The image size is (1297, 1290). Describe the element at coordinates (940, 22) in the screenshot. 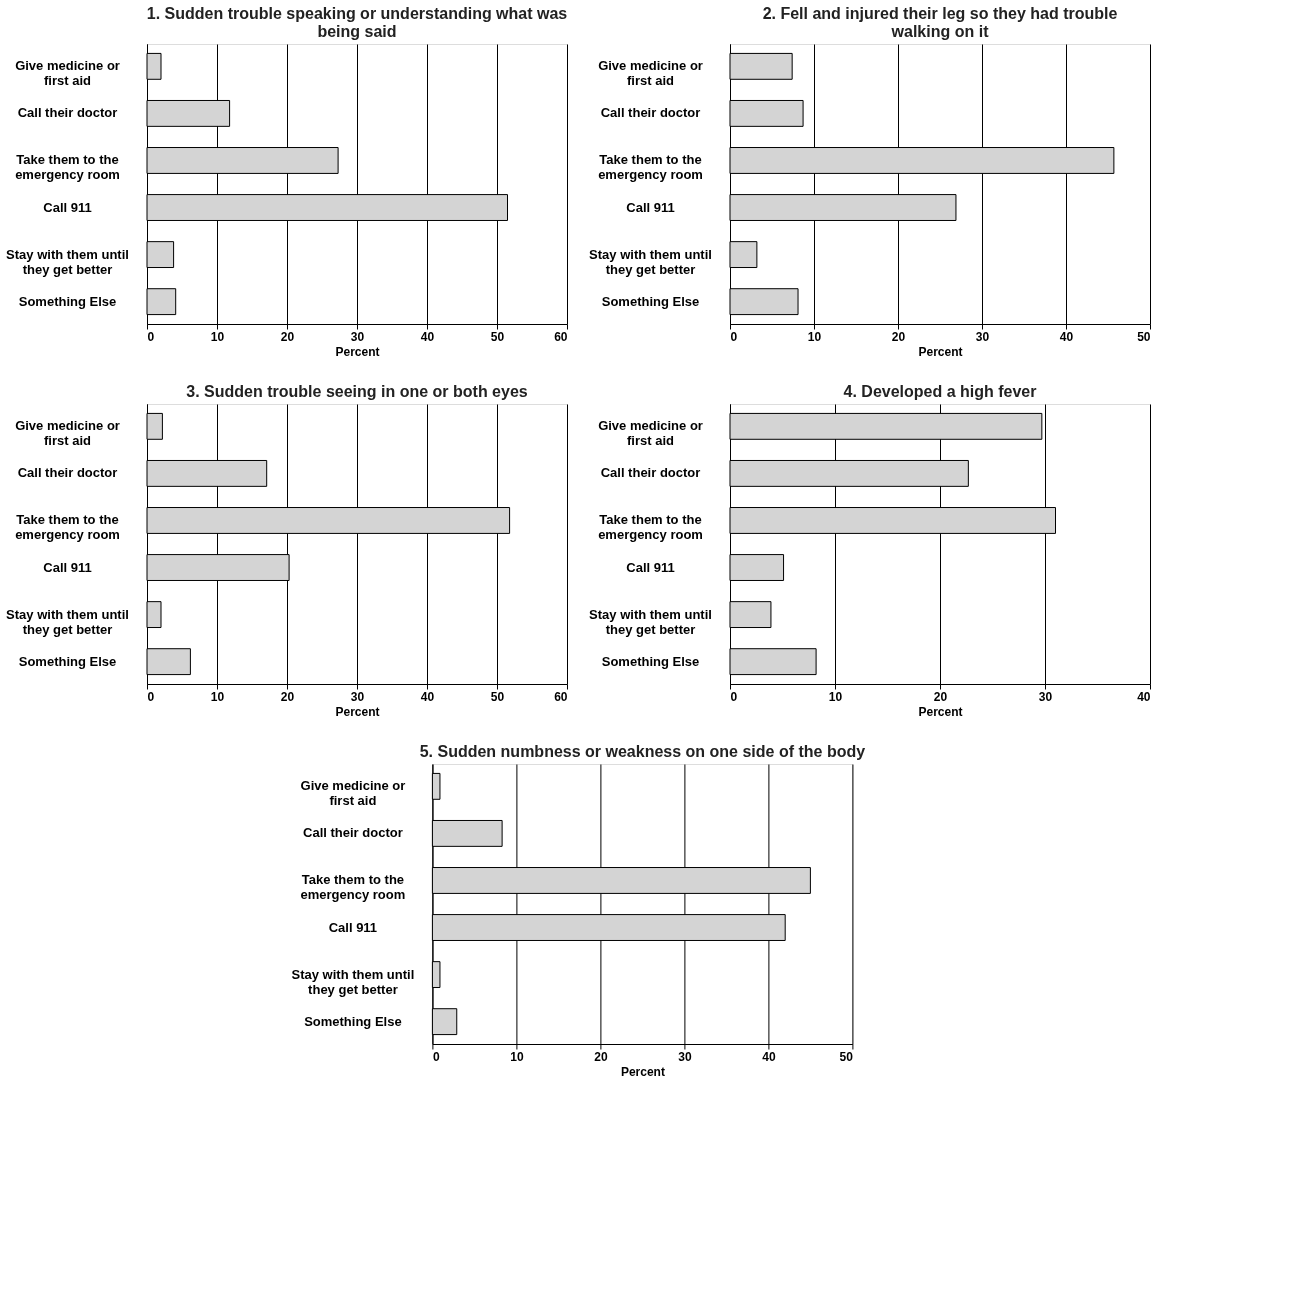

I see `chart-title: 2. Fell and injured their leg so they had trouble walking on it` at that location.